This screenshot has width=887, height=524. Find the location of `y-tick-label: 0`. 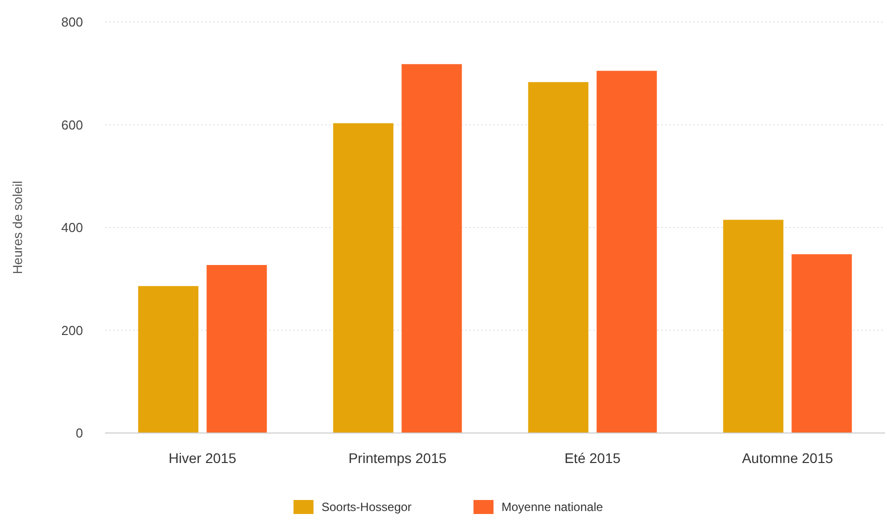

y-tick-label: 0 is located at coordinates (79, 433).